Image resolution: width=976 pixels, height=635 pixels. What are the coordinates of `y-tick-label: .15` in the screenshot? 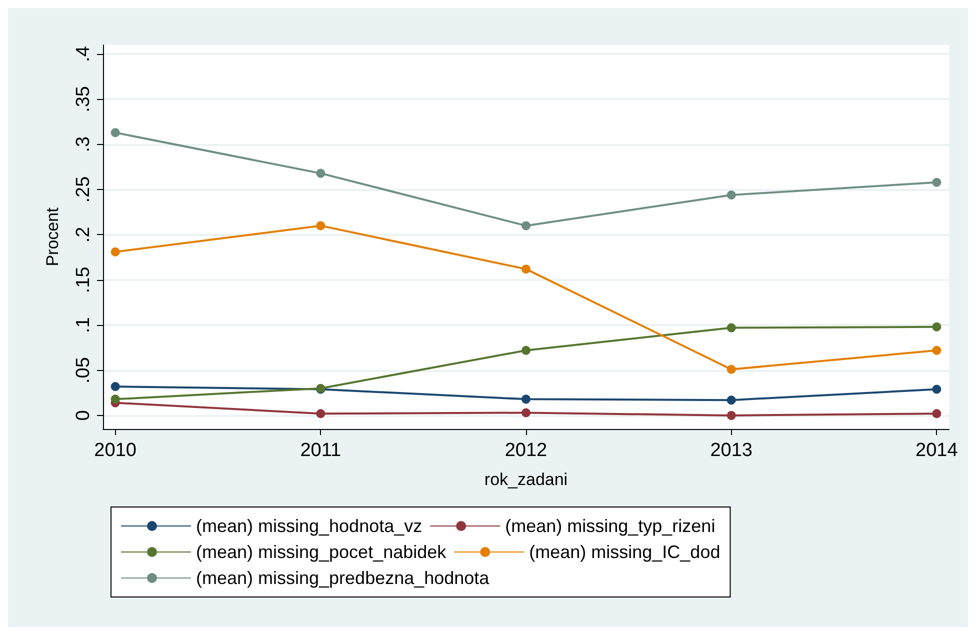 It's located at (83, 280).